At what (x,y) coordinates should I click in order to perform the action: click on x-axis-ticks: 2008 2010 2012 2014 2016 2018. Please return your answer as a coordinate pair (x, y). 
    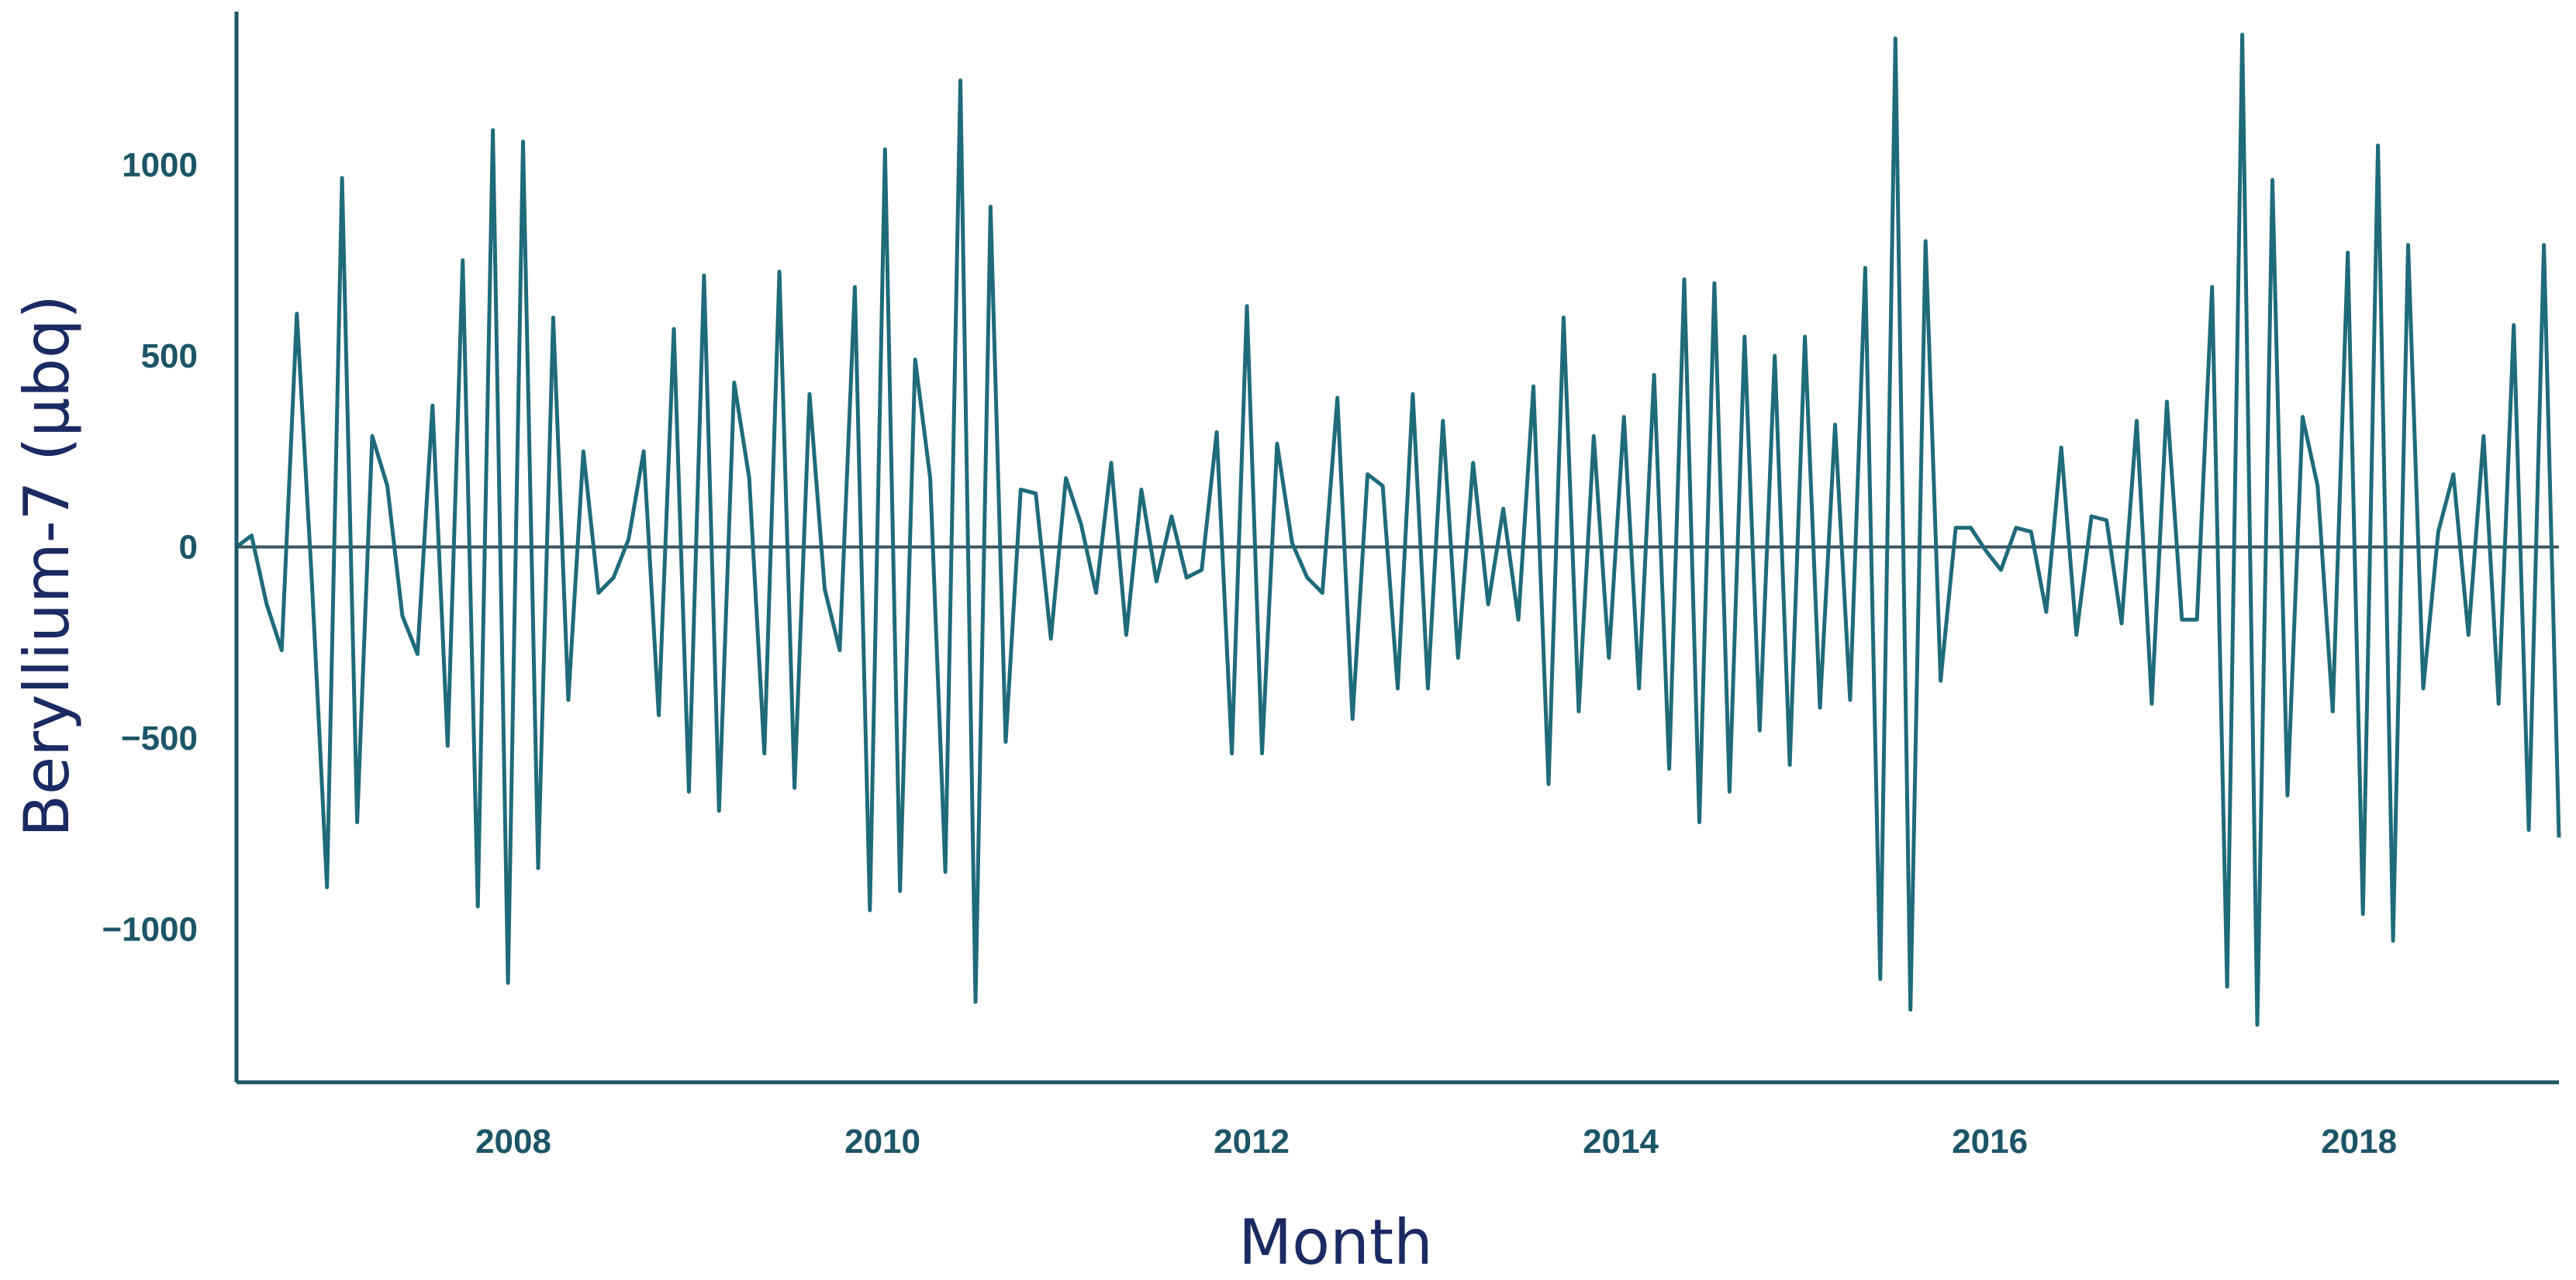
    Looking at the image, I should click on (1436, 1142).